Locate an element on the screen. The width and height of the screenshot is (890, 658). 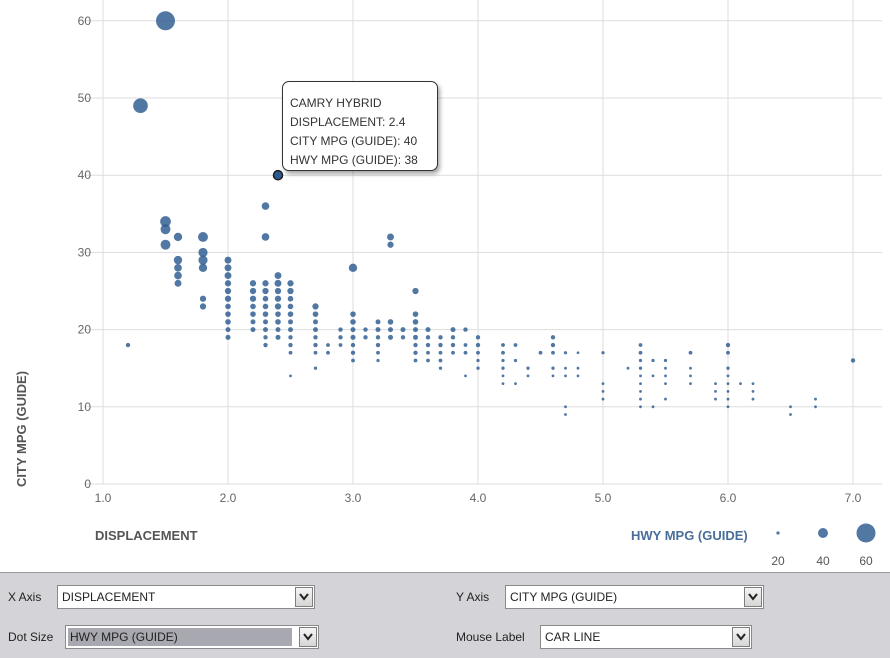
chevron-down-icon is located at coordinates (308, 637).